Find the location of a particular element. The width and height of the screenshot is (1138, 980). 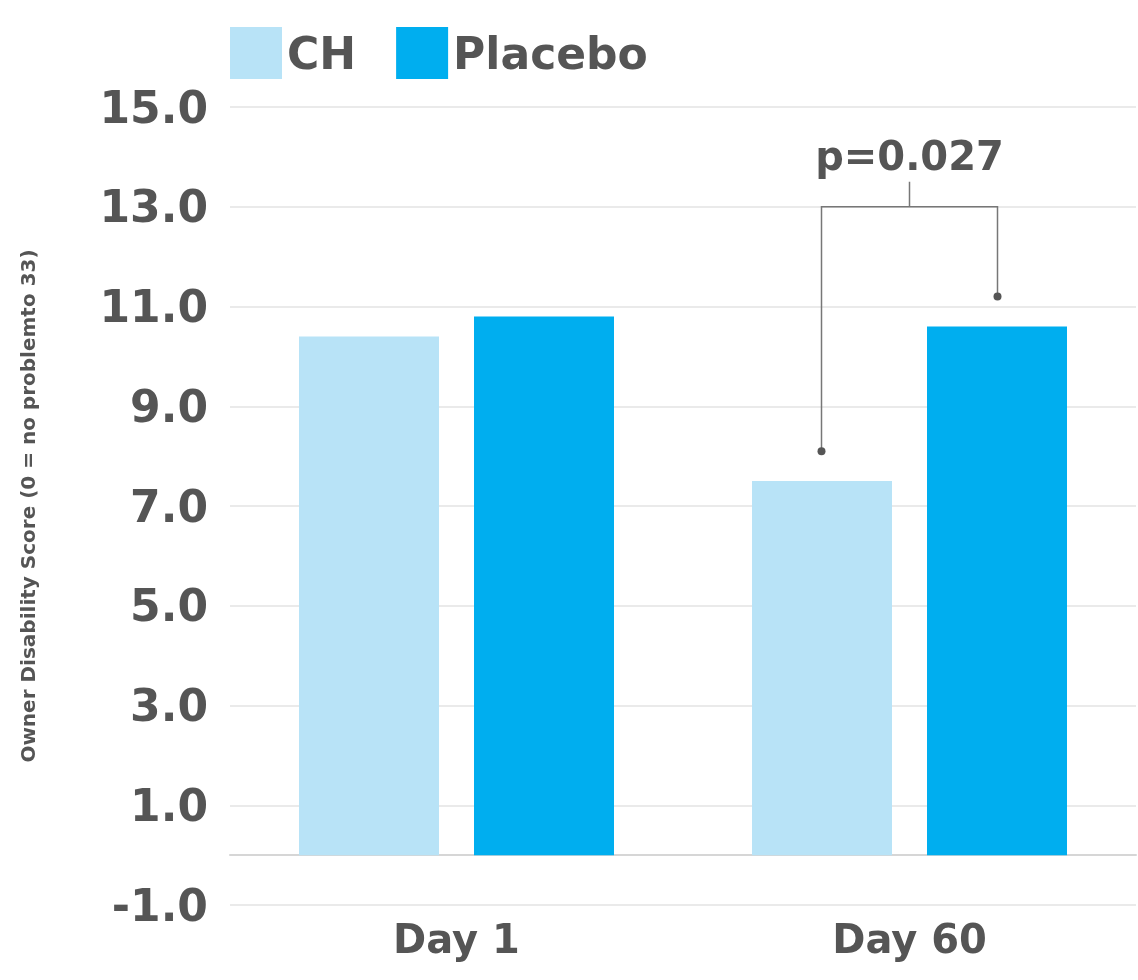

legend-label: CH is located at coordinates (322, 53).